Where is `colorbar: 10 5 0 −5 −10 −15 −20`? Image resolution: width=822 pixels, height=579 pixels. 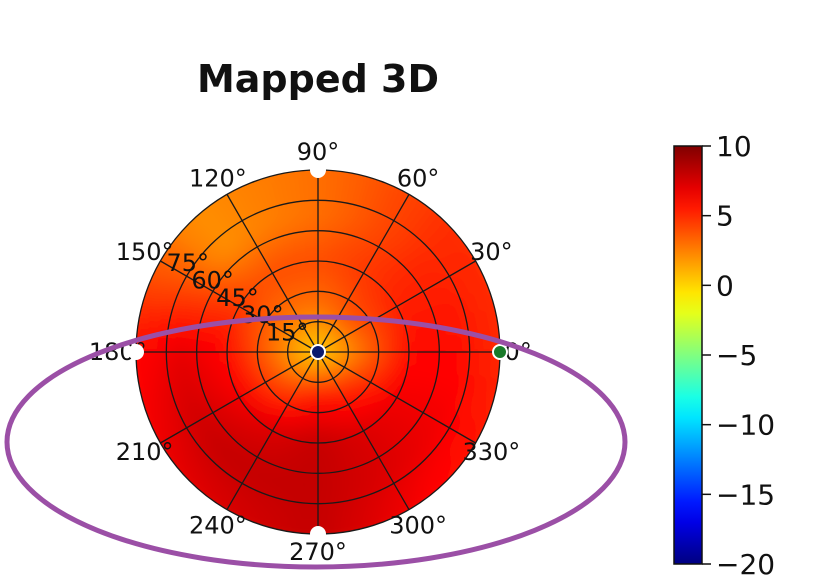 colorbar: 10 5 0 −5 −10 −15 −20 is located at coordinates (724, 354).